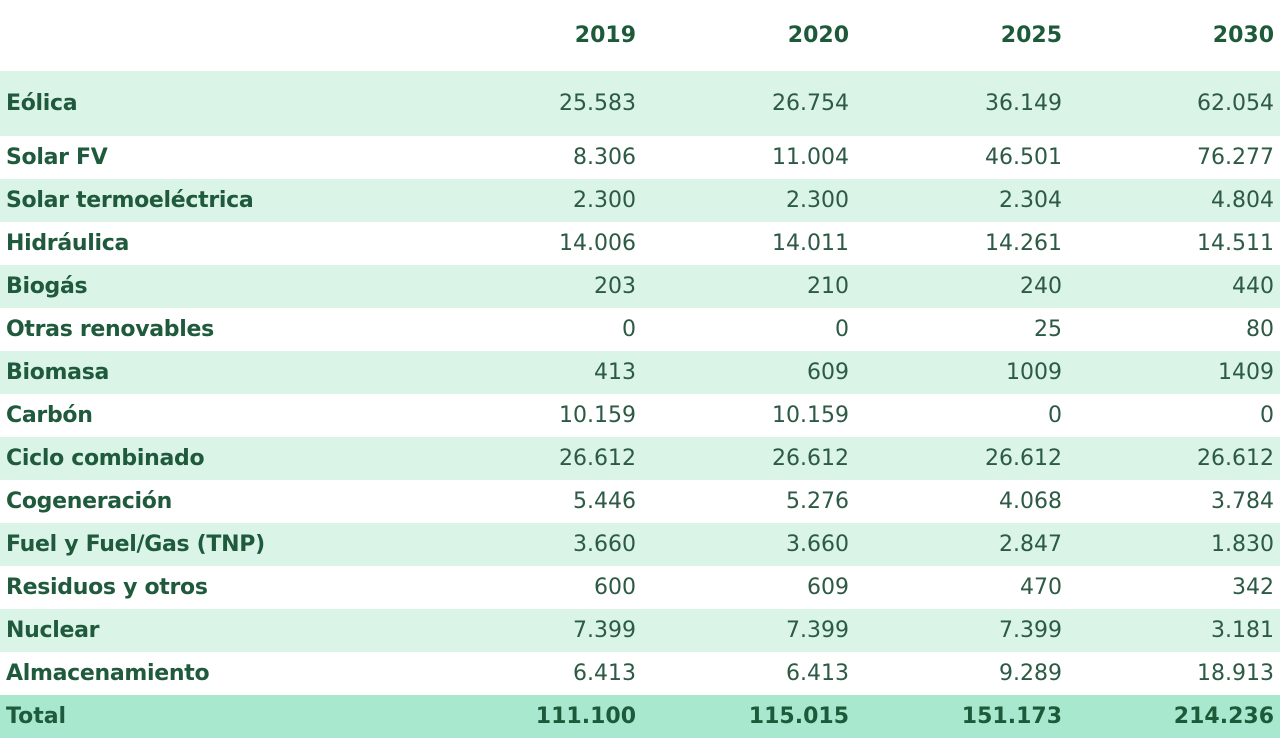  Describe the element at coordinates (810, 157) in the screenshot. I see `cell-value-2020: 11.004` at that location.